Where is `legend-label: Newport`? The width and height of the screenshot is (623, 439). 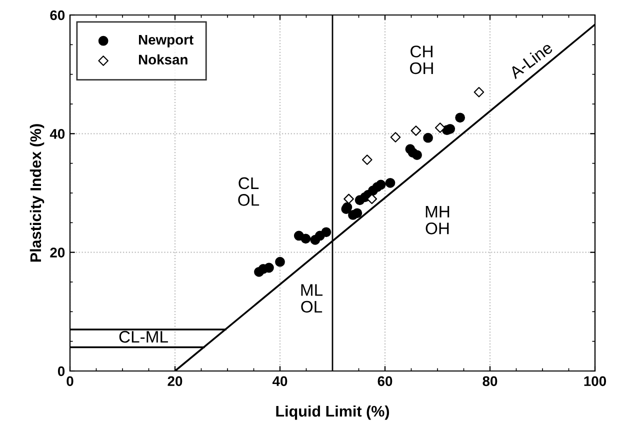
legend-label: Newport is located at coordinates (166, 41).